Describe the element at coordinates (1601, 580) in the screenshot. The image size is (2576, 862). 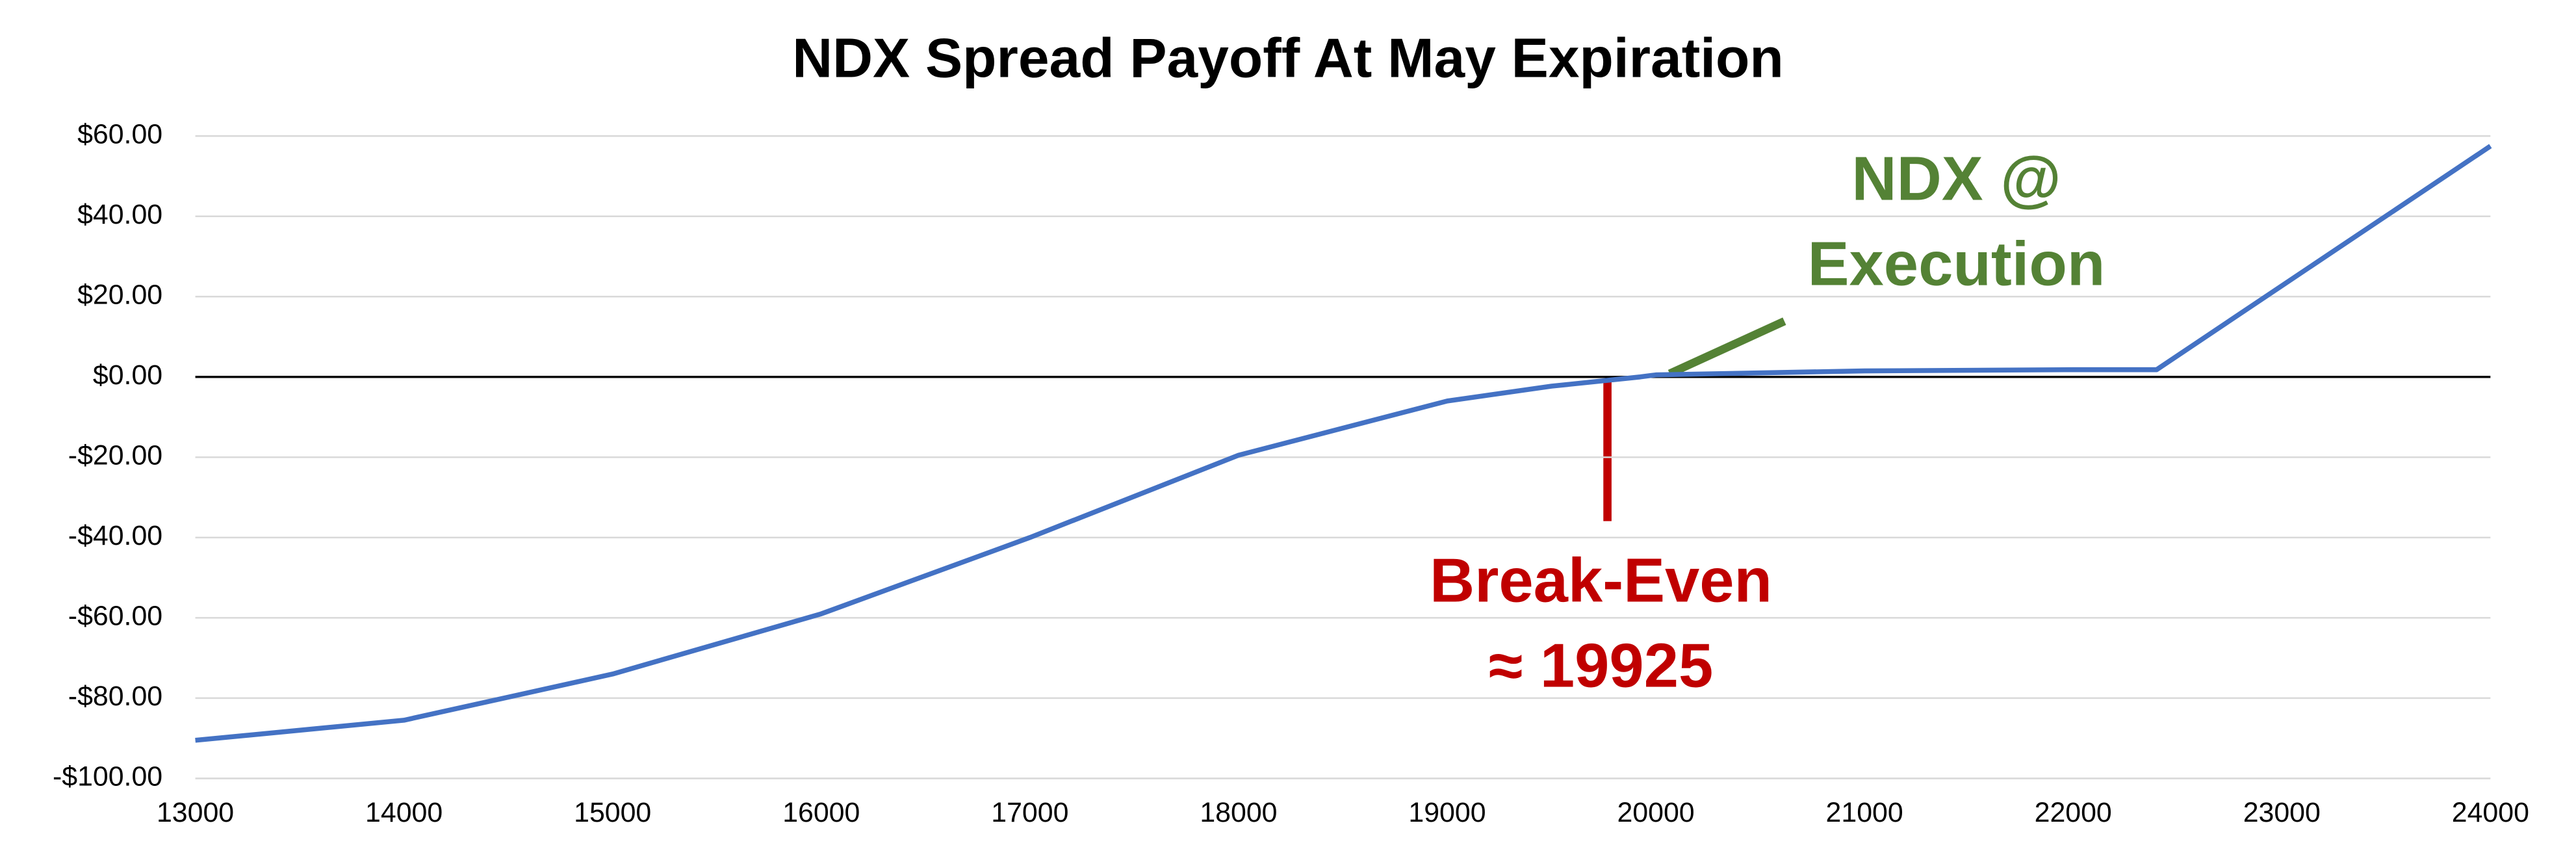
I see `annotation: Break-Even` at that location.